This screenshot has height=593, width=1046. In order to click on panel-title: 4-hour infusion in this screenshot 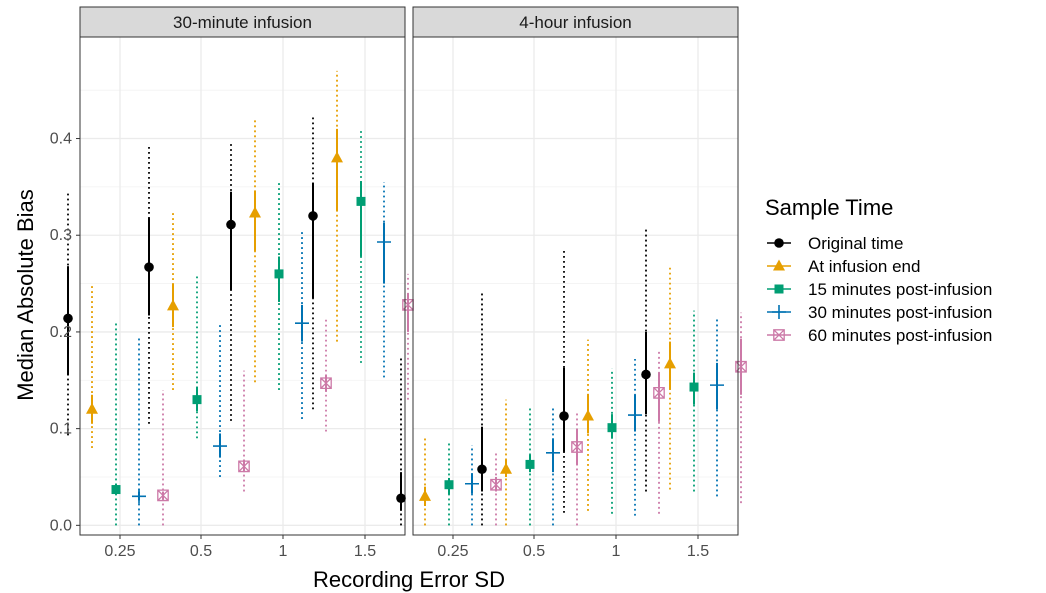, I will do `click(575, 22)`.